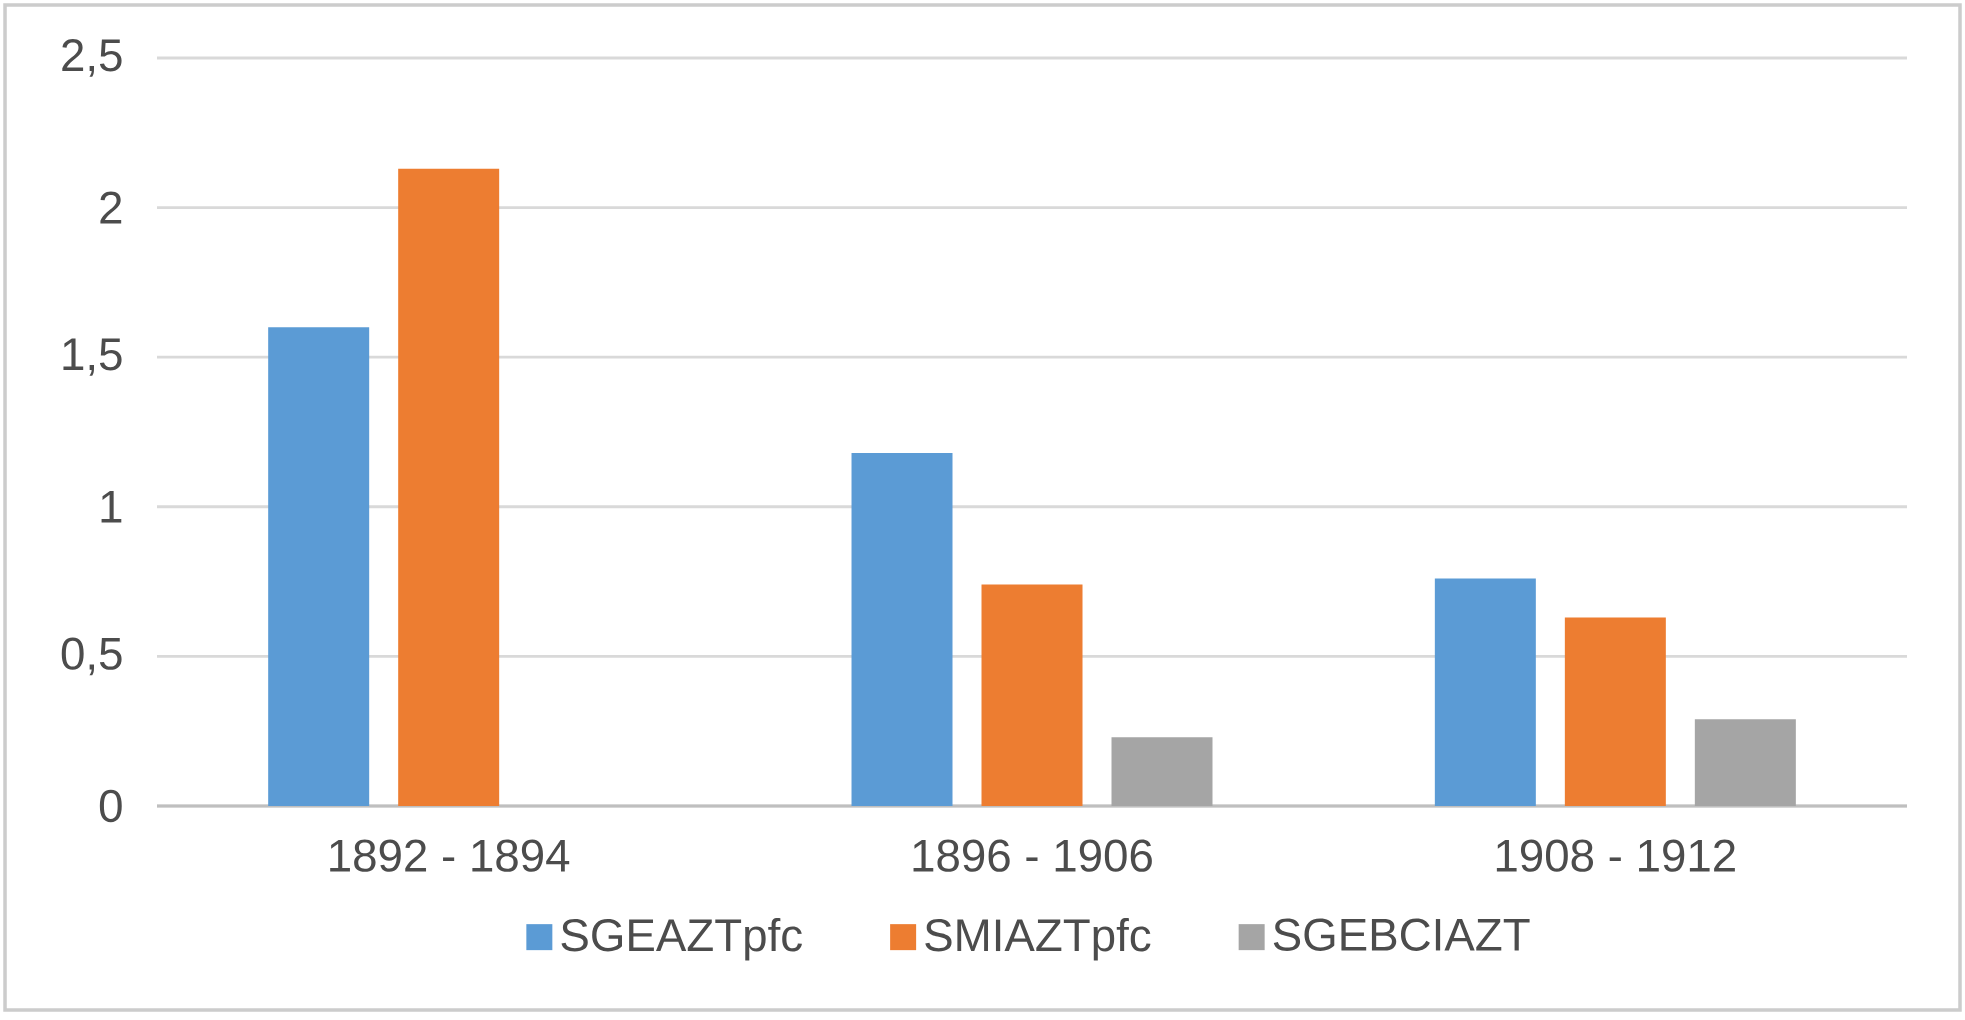 The width and height of the screenshot is (1965, 1020). Describe the element at coordinates (1401, 934) in the screenshot. I see `legend-label: SGEBCIAZT` at that location.